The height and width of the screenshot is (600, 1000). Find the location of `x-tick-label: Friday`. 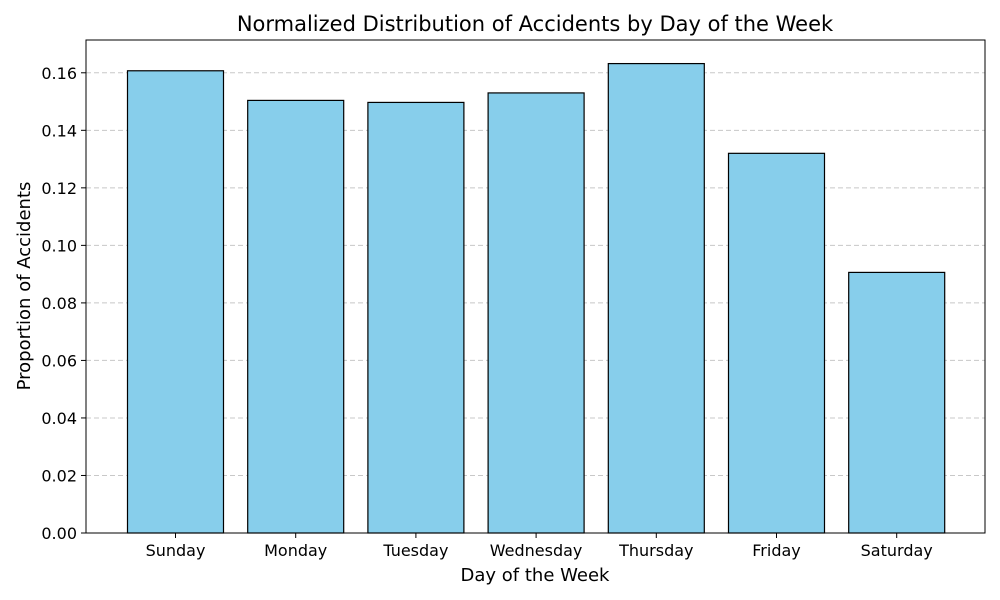

x-tick-label: Friday is located at coordinates (776, 550).